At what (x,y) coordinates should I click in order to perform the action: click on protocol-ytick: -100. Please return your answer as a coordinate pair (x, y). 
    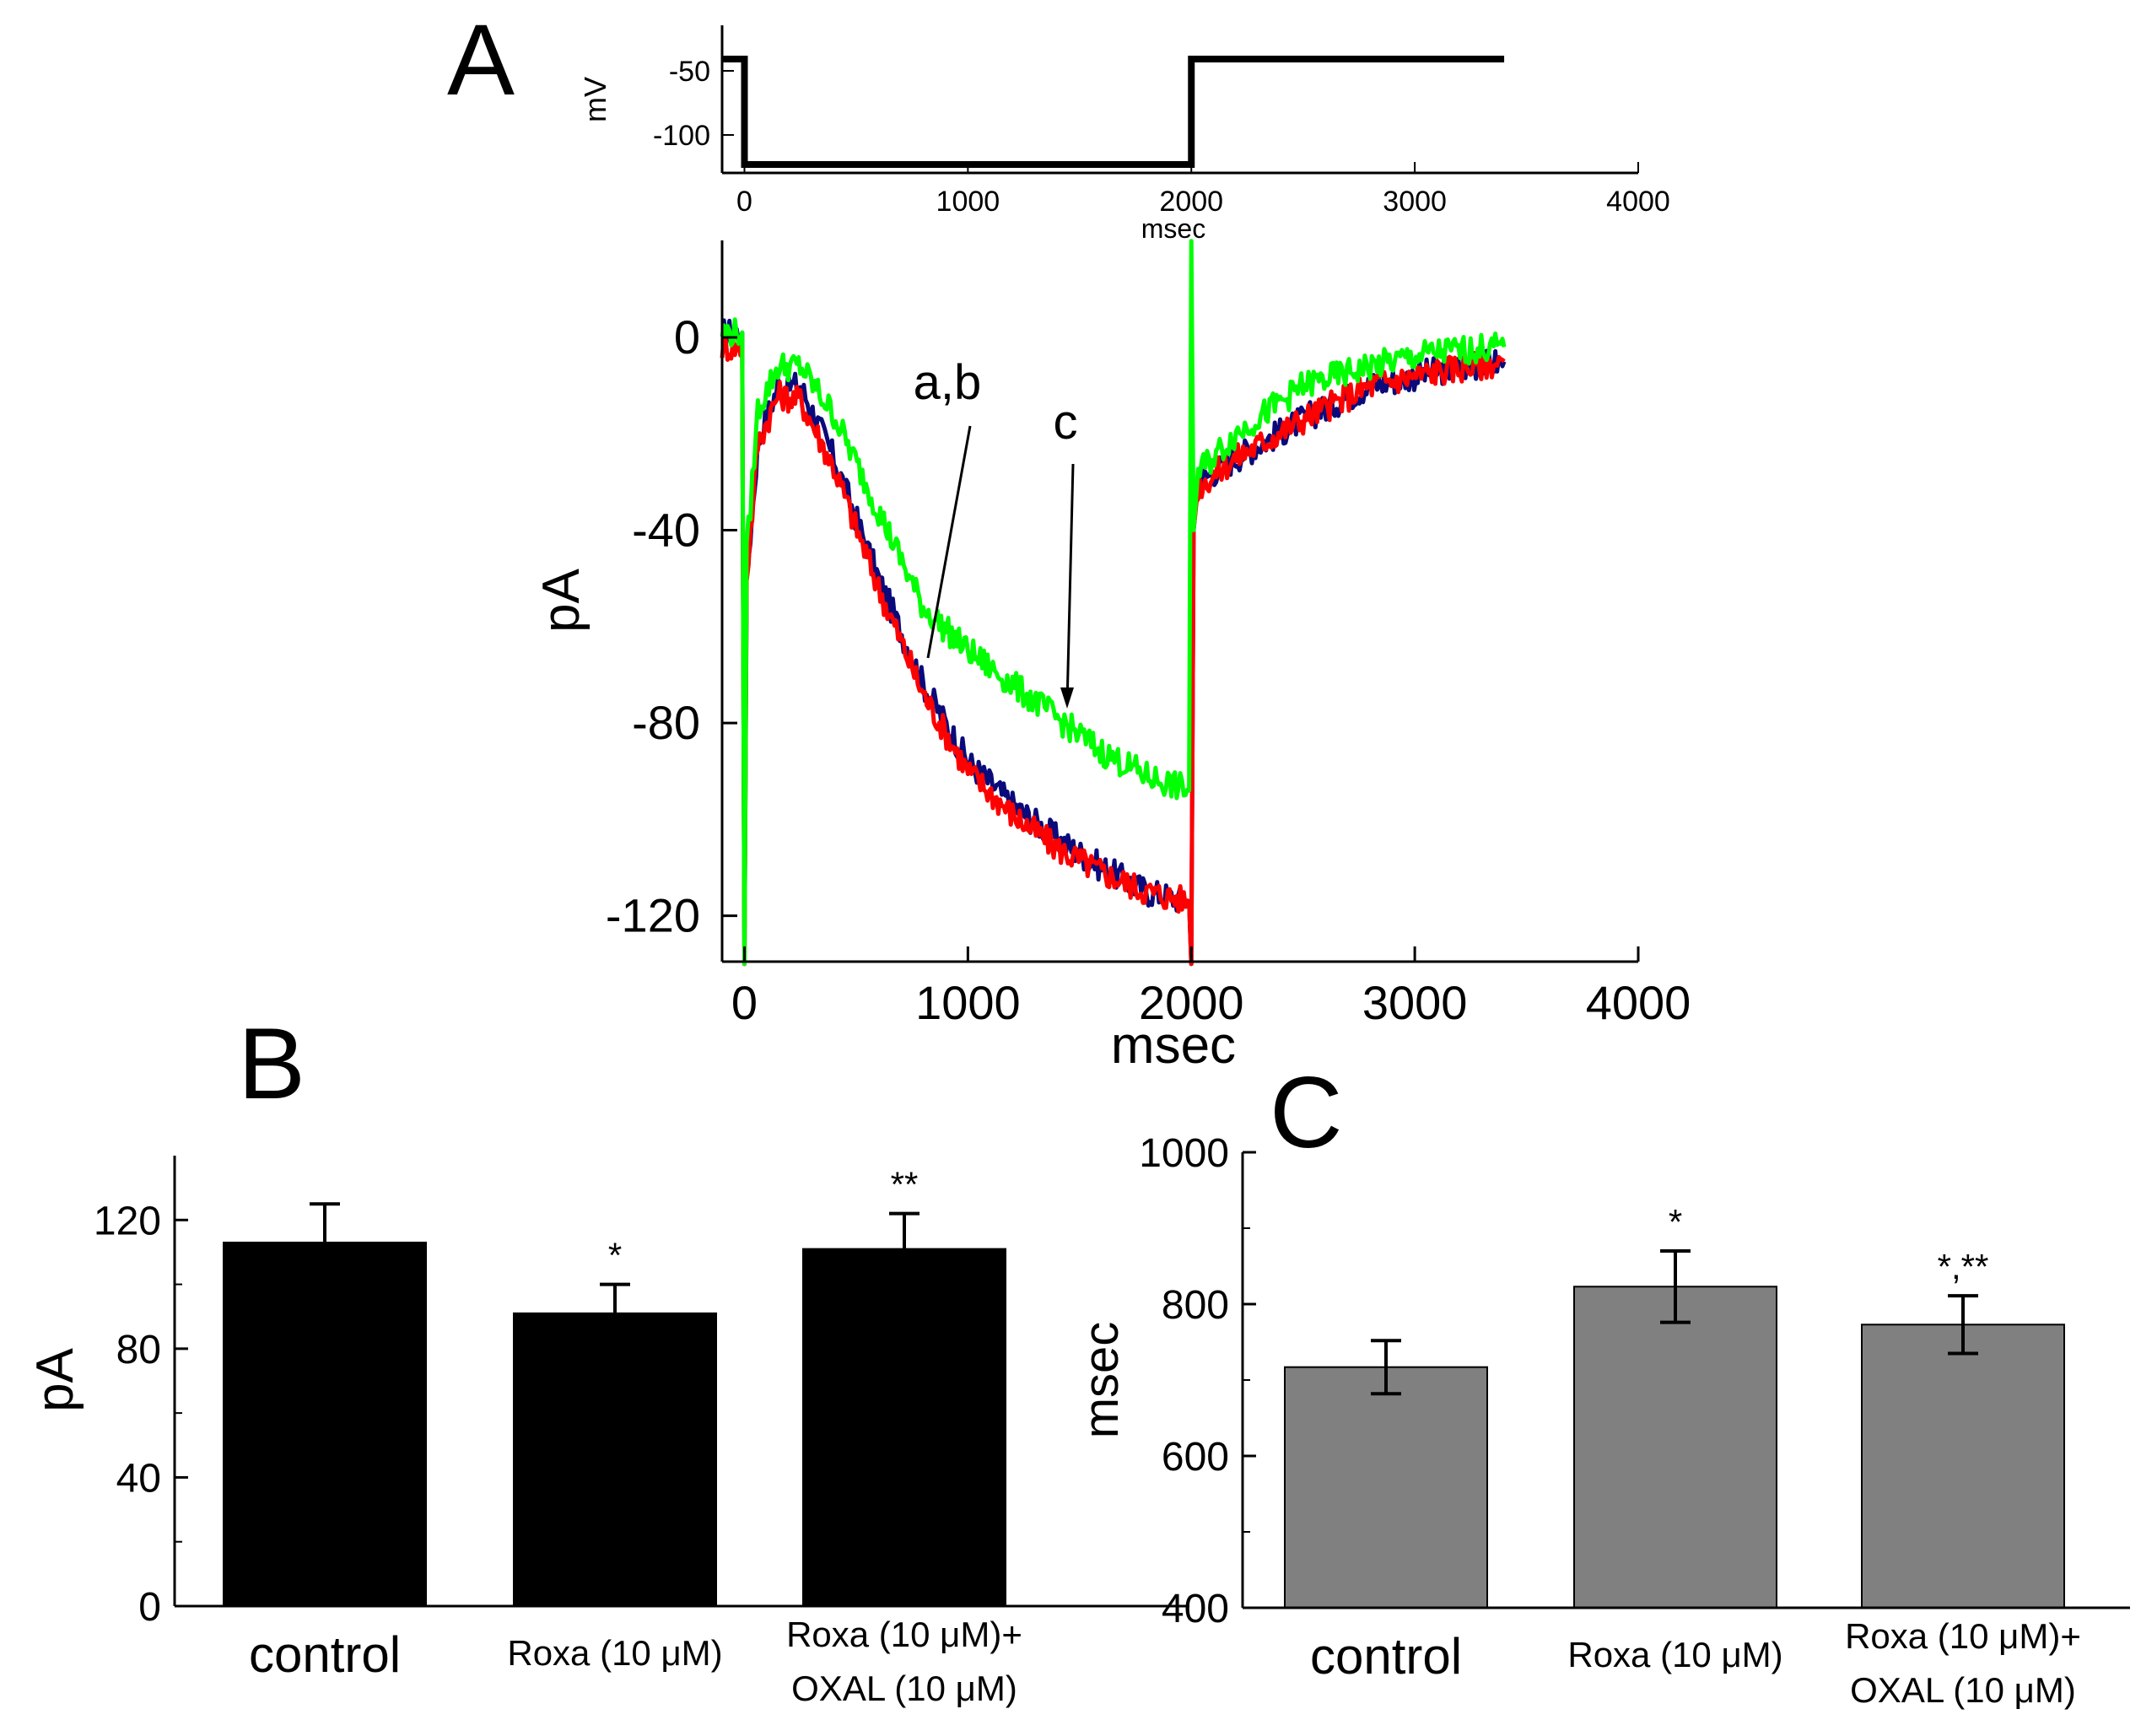
    Looking at the image, I should click on (681, 136).